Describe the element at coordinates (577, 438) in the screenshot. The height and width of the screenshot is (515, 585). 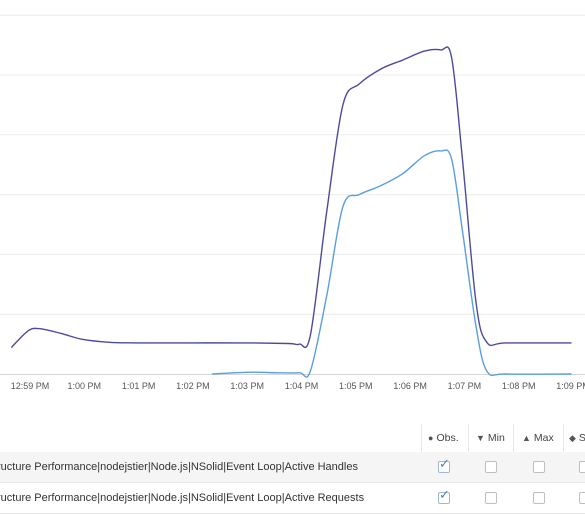
I see `sum-column-header: ◆ S` at that location.